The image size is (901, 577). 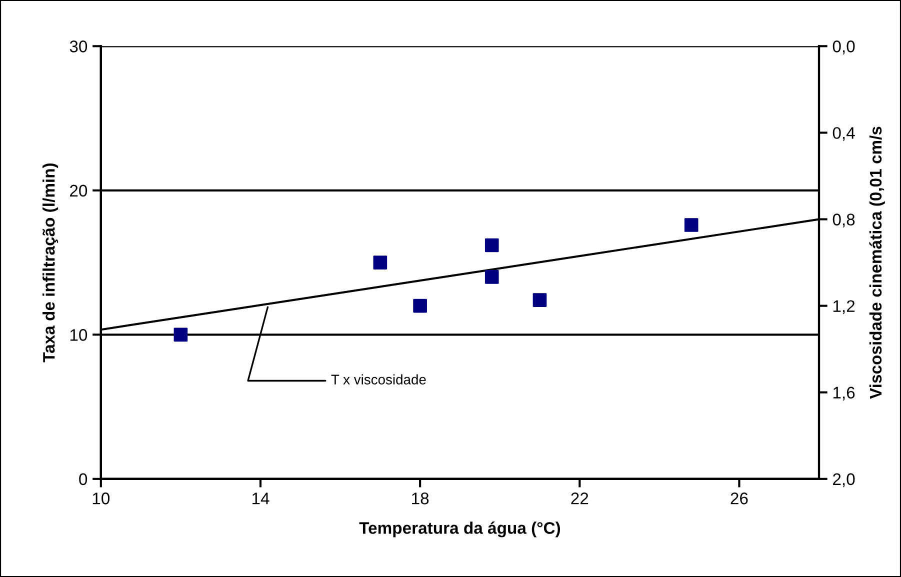 I want to click on x-tick-label: 14, so click(x=261, y=498).